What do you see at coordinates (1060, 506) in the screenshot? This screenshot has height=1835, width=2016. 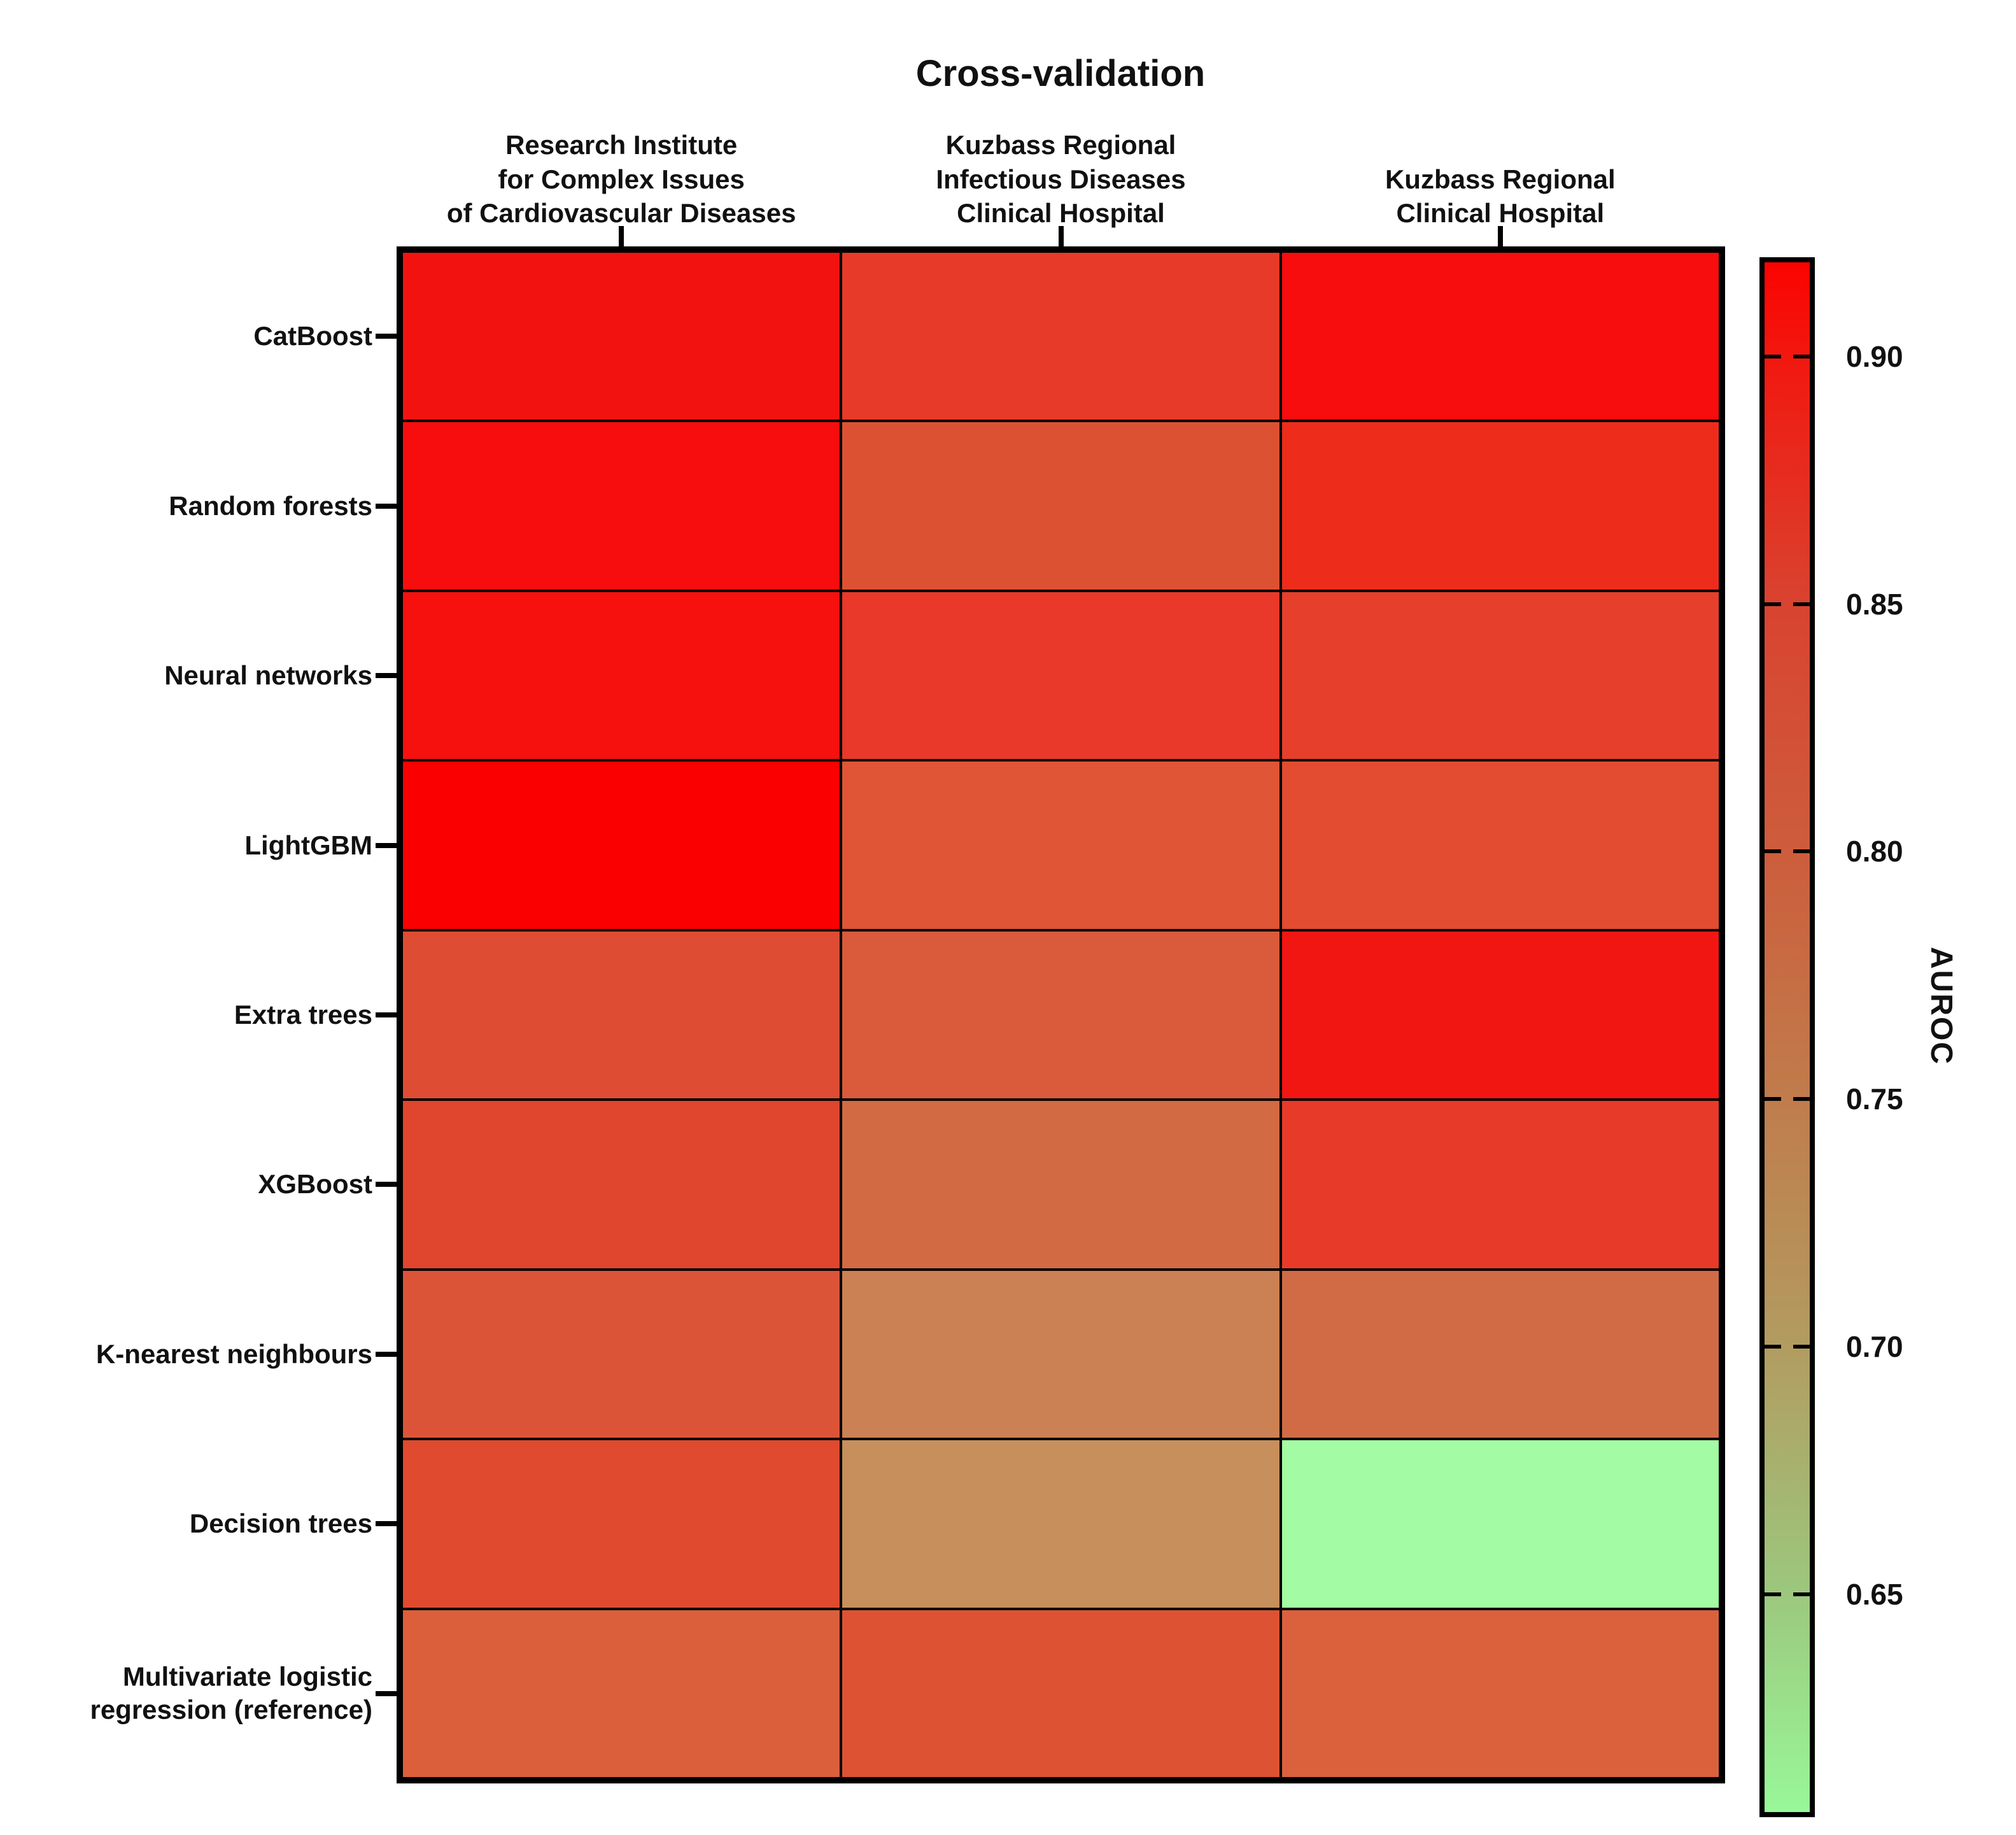 I see `heatmap-cell-r1c1` at bounding box center [1060, 506].